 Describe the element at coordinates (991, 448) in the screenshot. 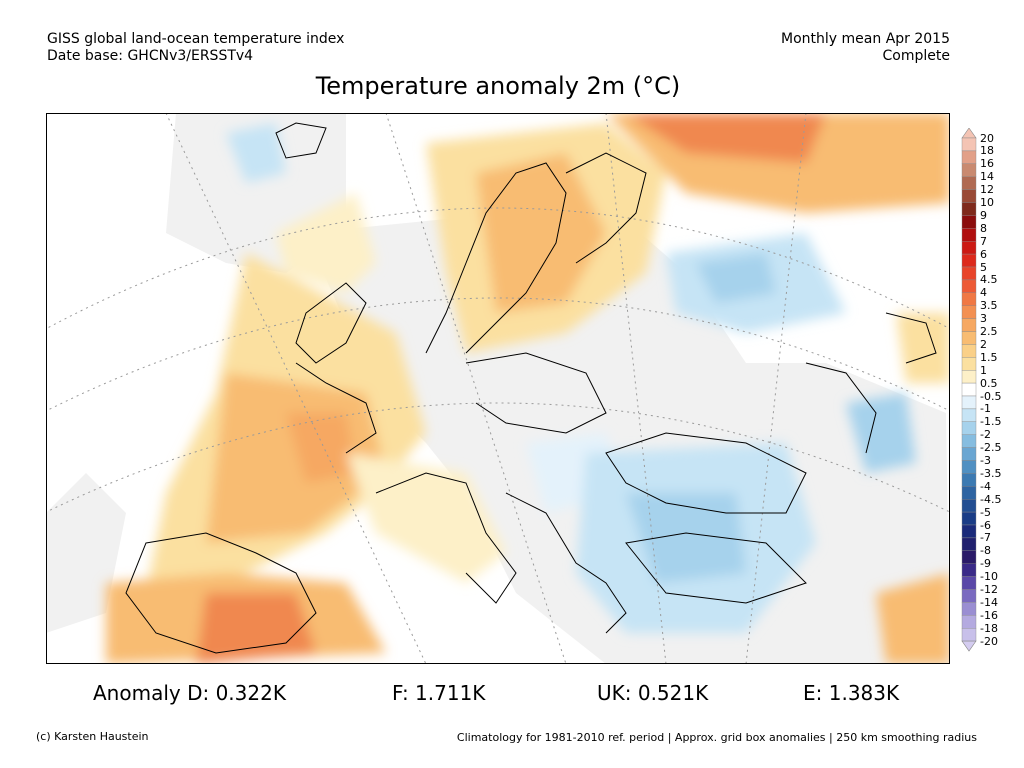

I see `colorbar-label: -2.5` at that location.